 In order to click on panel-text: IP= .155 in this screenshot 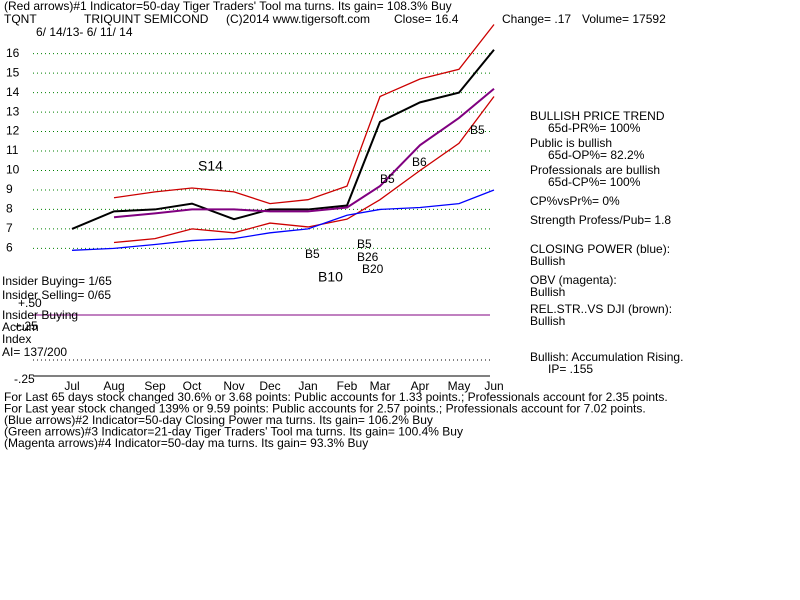, I will do `click(570, 369)`.